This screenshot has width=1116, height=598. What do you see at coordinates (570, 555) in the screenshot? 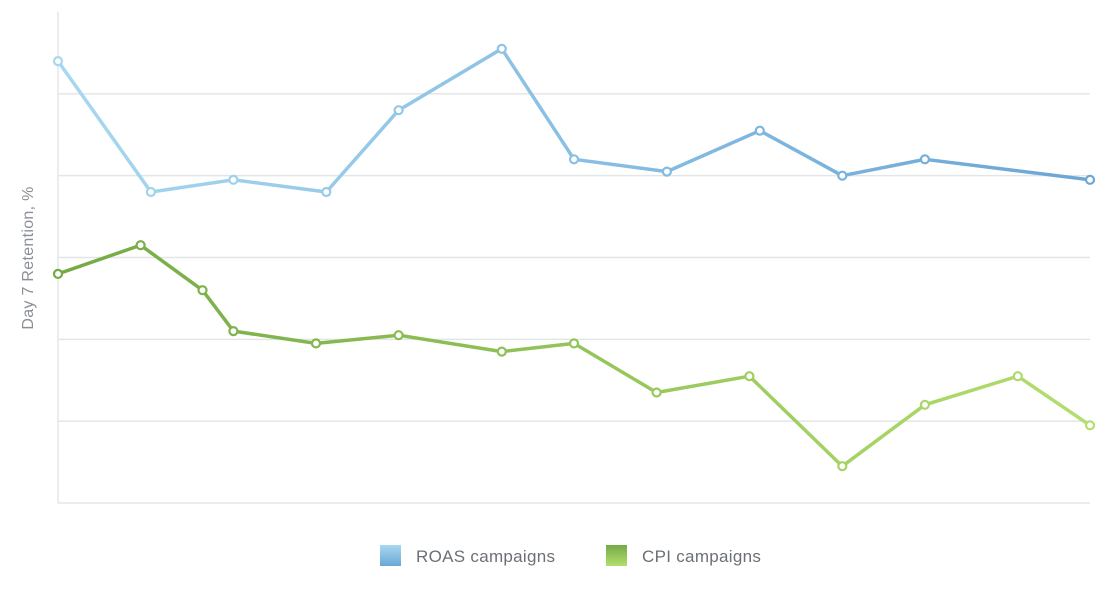
I see `legend: ROAS campaigns CPI campaigns` at bounding box center [570, 555].